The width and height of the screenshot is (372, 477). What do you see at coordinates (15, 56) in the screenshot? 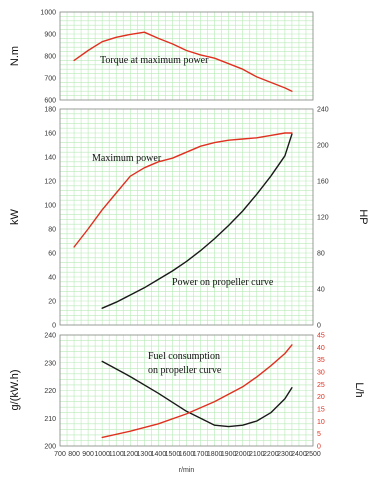
I see `torque-panel-ylabel: N.m` at bounding box center [15, 56].